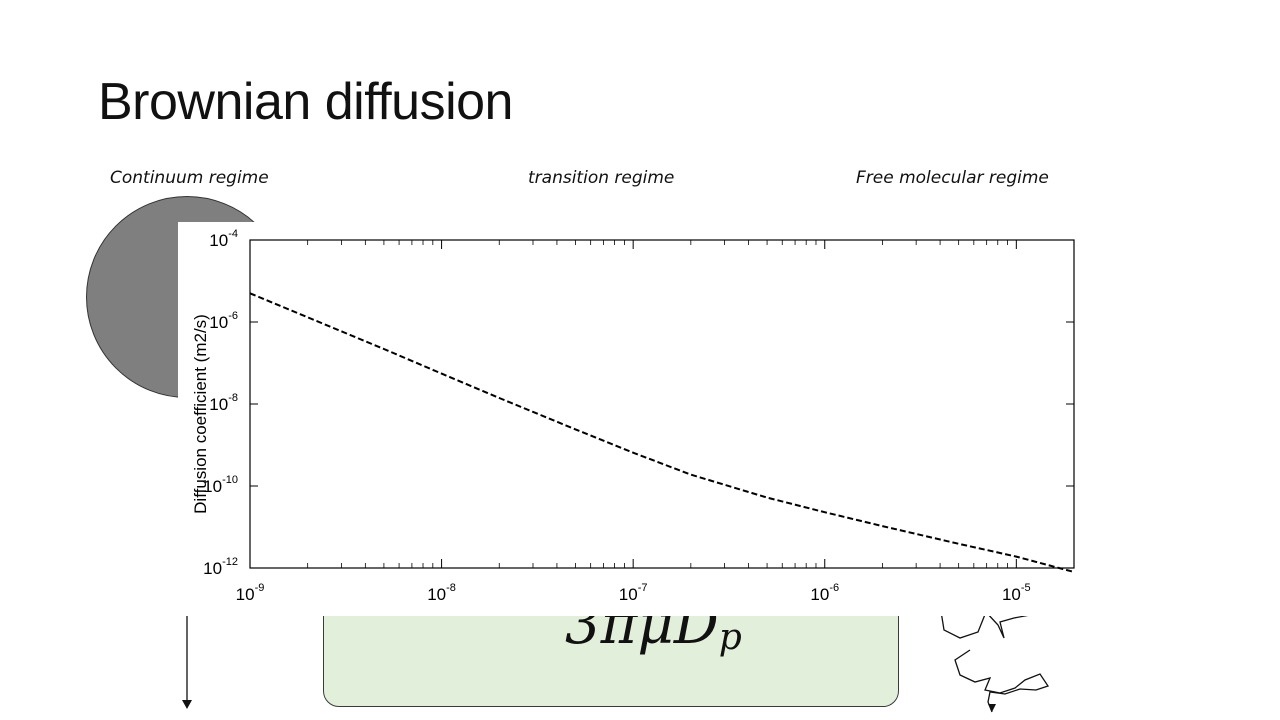 The height and width of the screenshot is (720, 1280). What do you see at coordinates (952, 178) in the screenshot?
I see `free-molecular-regime-label: Free molecular regime` at bounding box center [952, 178].